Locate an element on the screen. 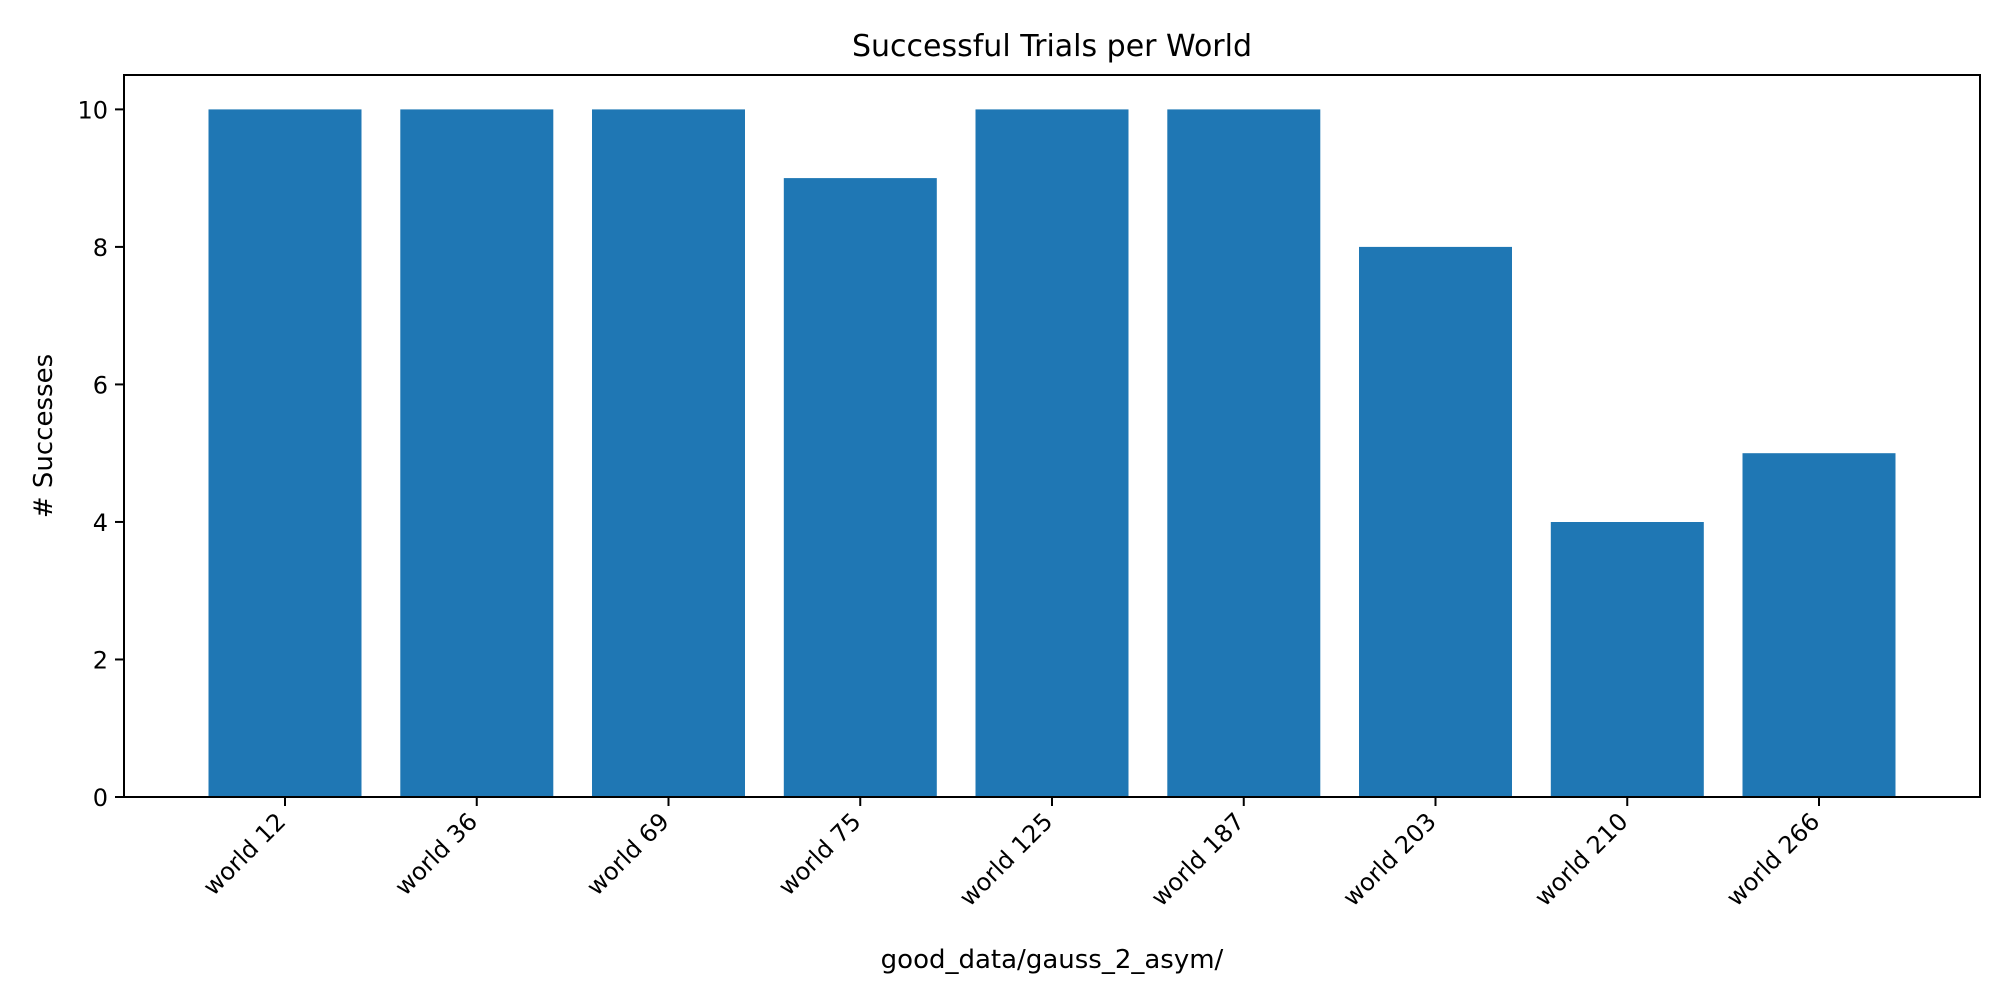 This screenshot has height=1000, width=2000. chart-title: Successful Trials per World is located at coordinates (1052, 46).